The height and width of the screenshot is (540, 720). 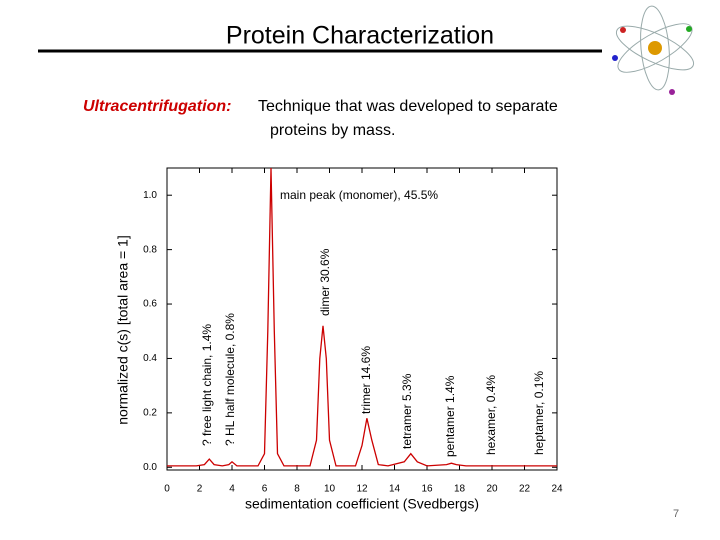 I want to click on x-tick-label: 12, so click(x=362, y=489).